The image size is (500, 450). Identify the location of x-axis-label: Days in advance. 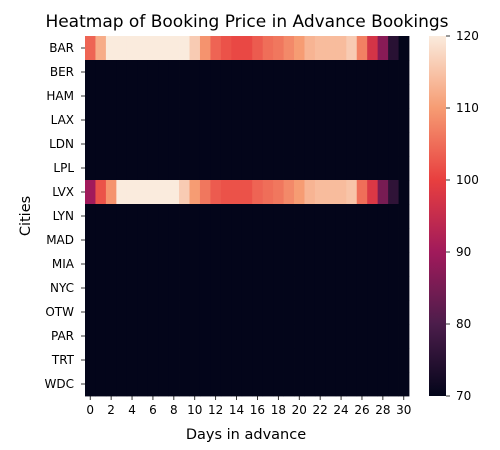
(246, 435).